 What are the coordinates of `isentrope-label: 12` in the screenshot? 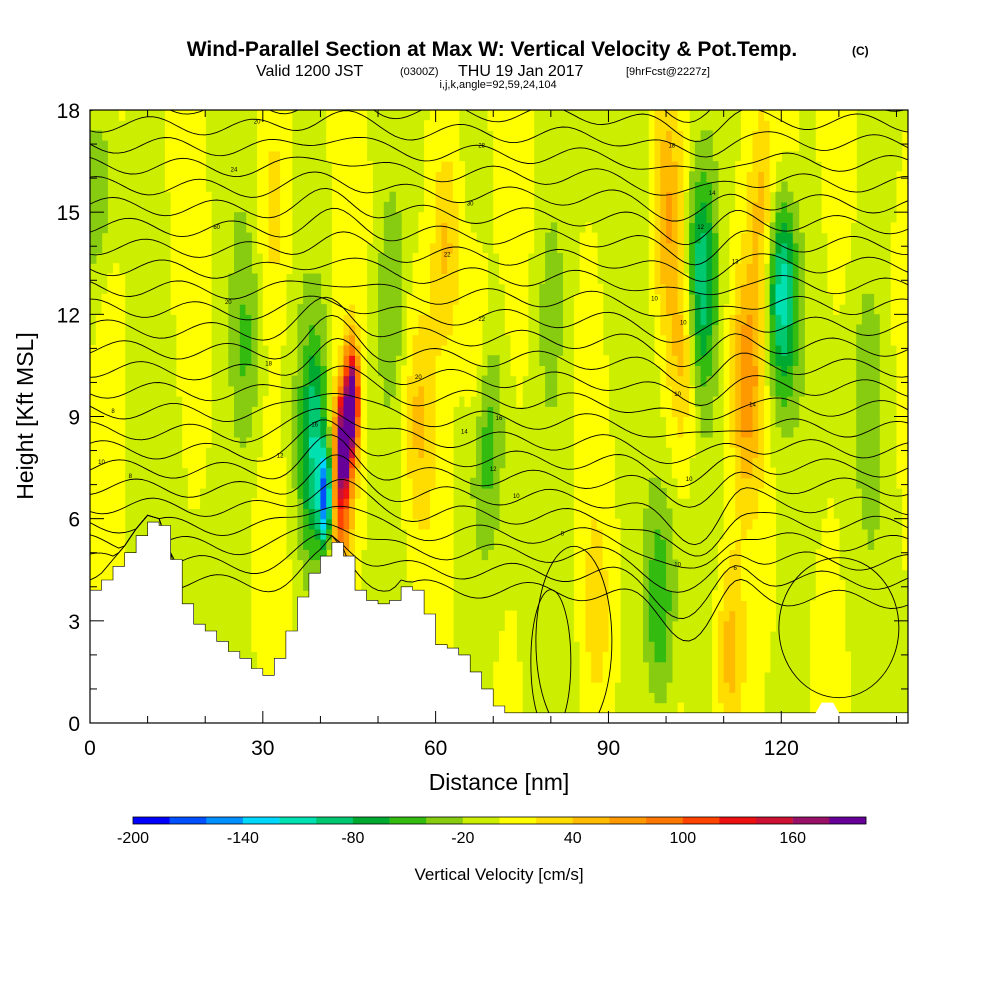 It's located at (280, 456).